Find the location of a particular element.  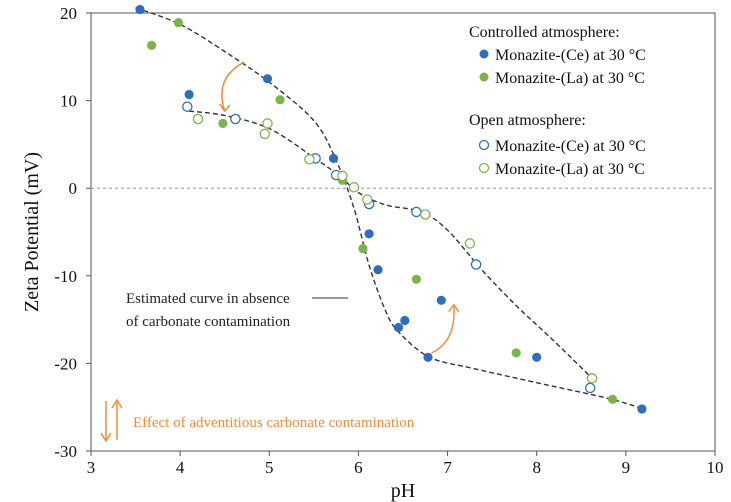

x-axis-ticks: 3 4 5 6 7 8 9 10 is located at coordinates (405, 464).